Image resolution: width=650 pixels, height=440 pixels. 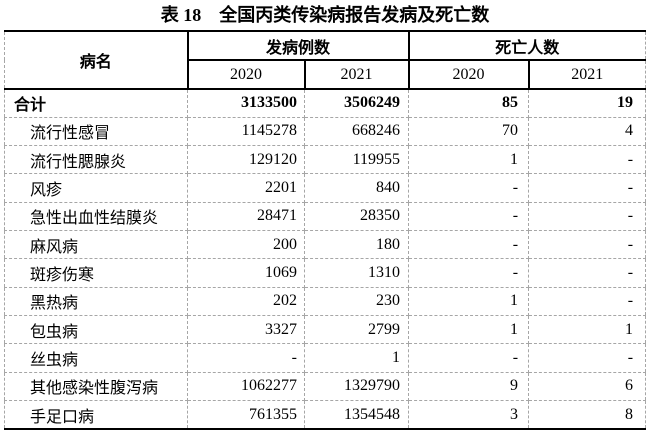 What do you see at coordinates (587, 386) in the screenshot?
I see `deaths-2021-cell: 6` at bounding box center [587, 386].